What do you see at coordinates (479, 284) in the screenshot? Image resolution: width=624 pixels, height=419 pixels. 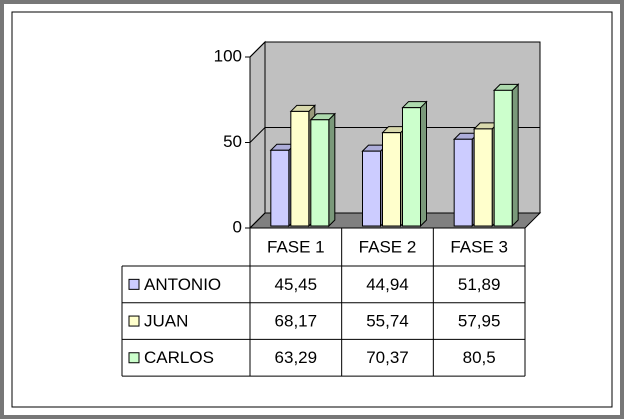 I see `data-label: 51,89` at bounding box center [479, 284].